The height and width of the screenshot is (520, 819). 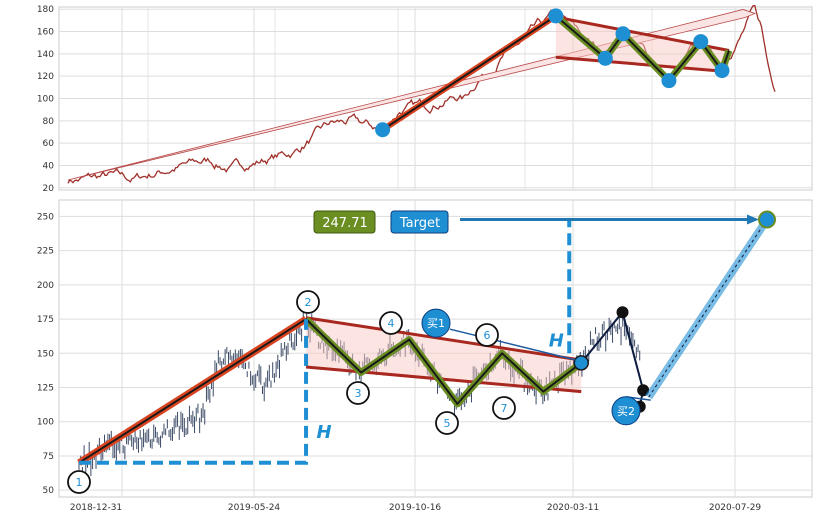 What do you see at coordinates (45, 77) in the screenshot?
I see `top-ytick-120: 120` at bounding box center [45, 77].